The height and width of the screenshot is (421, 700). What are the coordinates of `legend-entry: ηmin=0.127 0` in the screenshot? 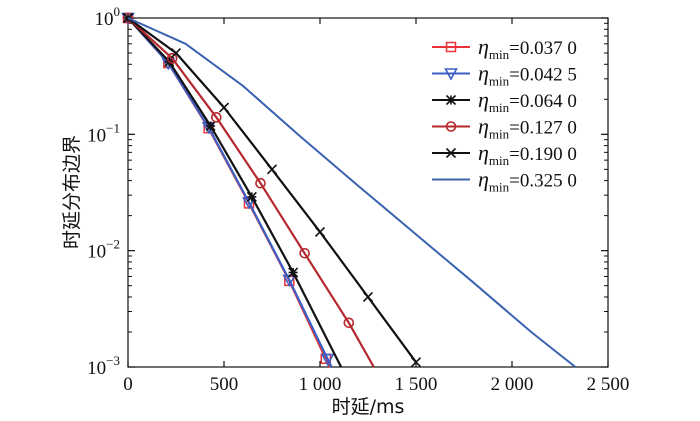 It's located at (504, 128).